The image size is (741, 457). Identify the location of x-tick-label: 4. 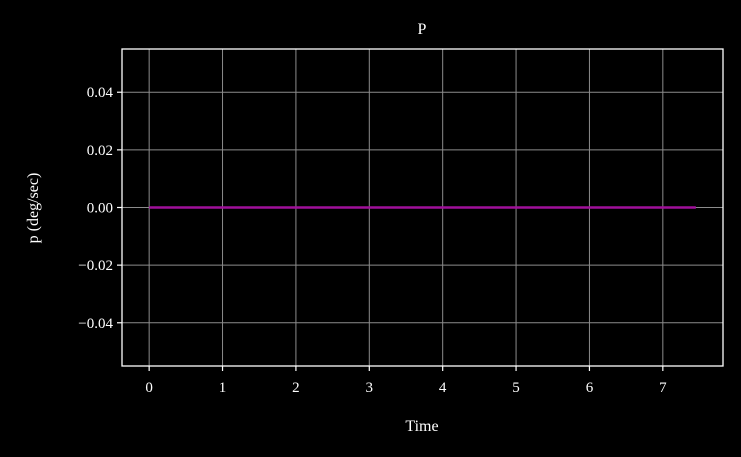
(443, 388).